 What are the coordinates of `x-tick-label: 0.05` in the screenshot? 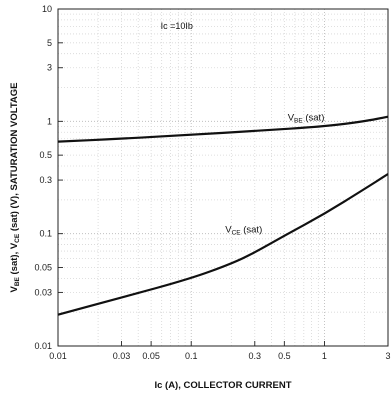 It's located at (151, 356).